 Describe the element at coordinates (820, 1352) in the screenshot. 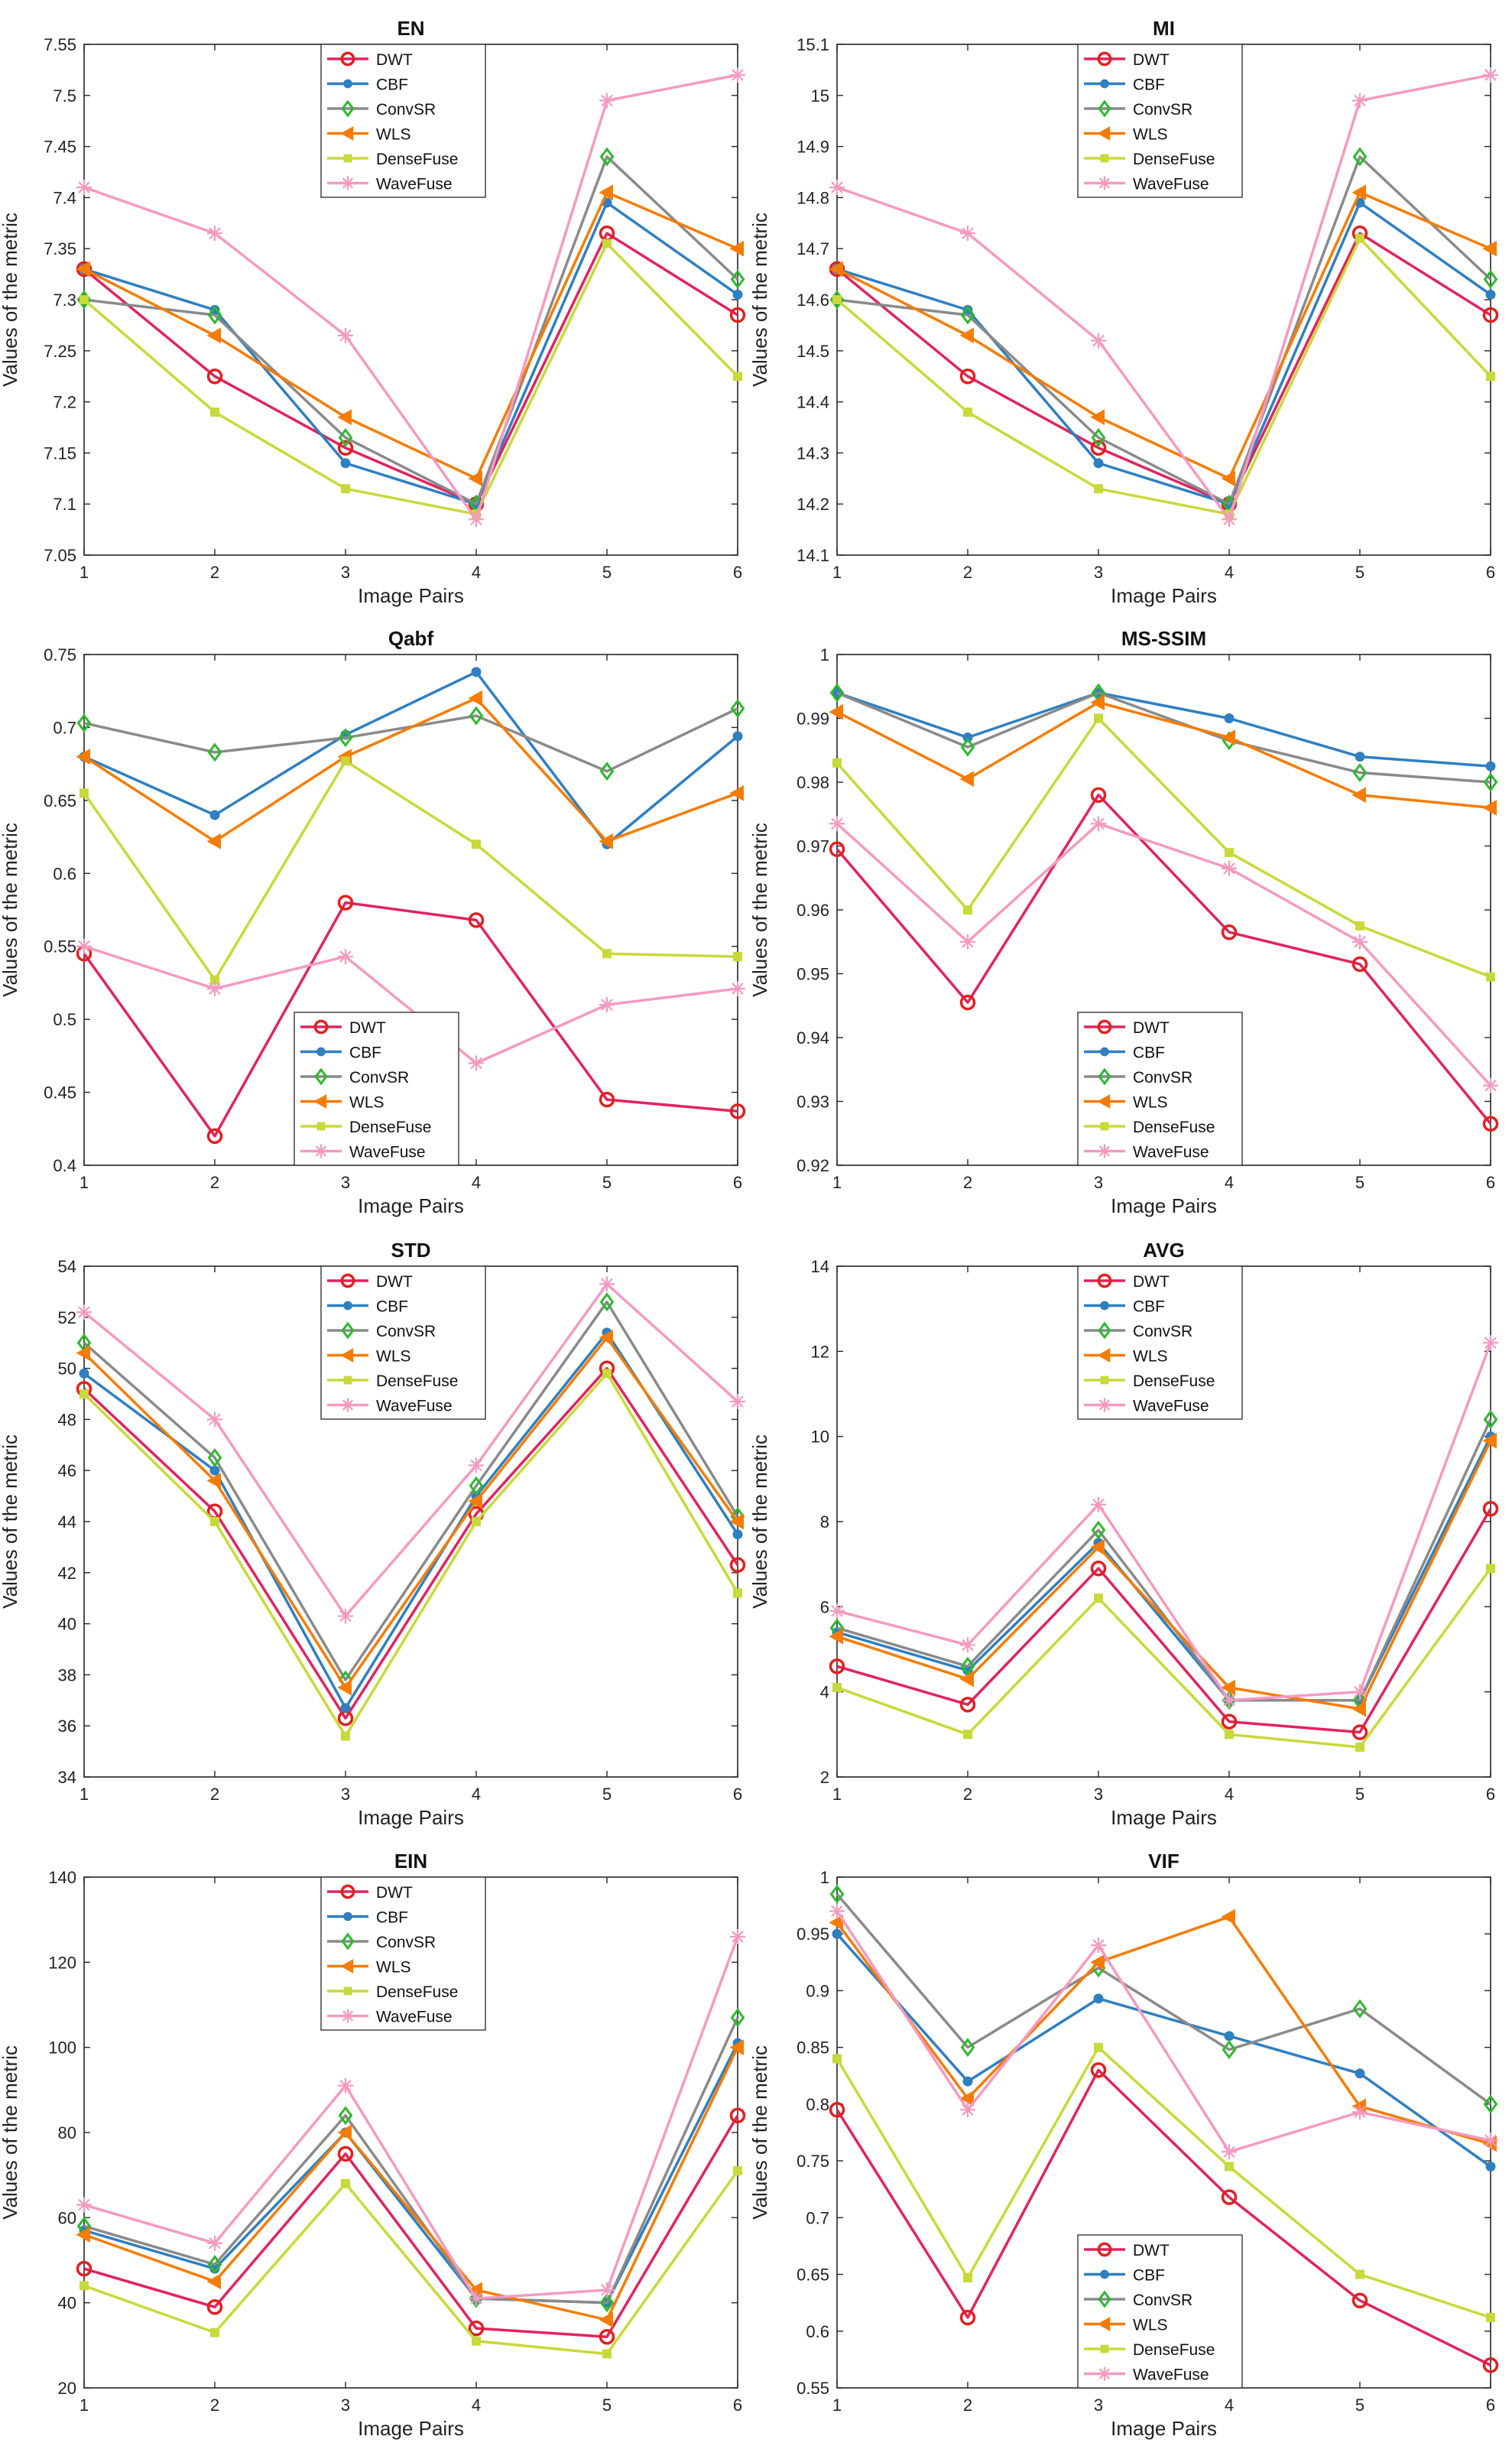

I see `y-tick-label: 12` at that location.